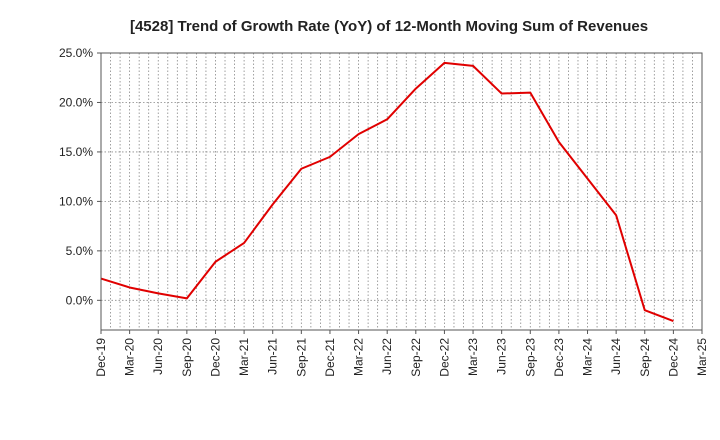 The height and width of the screenshot is (440, 720). I want to click on x-tick-label: Mar-24, so click(588, 357).